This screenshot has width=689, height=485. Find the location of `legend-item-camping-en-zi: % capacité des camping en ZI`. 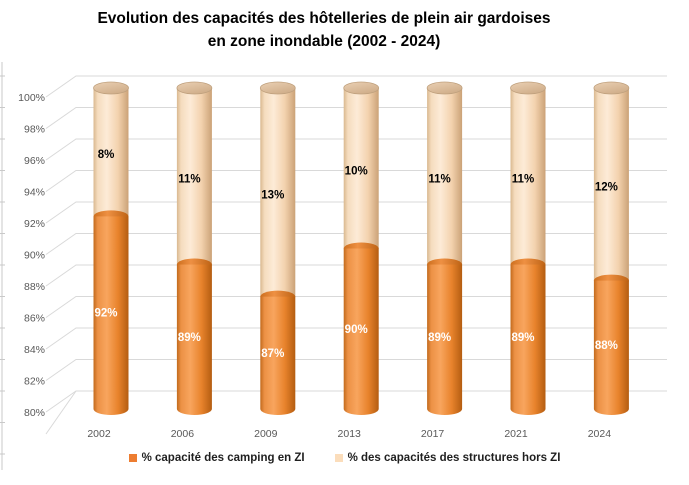

legend-item-camping-en-zi: % capacité des camping en ZI is located at coordinates (216, 458).